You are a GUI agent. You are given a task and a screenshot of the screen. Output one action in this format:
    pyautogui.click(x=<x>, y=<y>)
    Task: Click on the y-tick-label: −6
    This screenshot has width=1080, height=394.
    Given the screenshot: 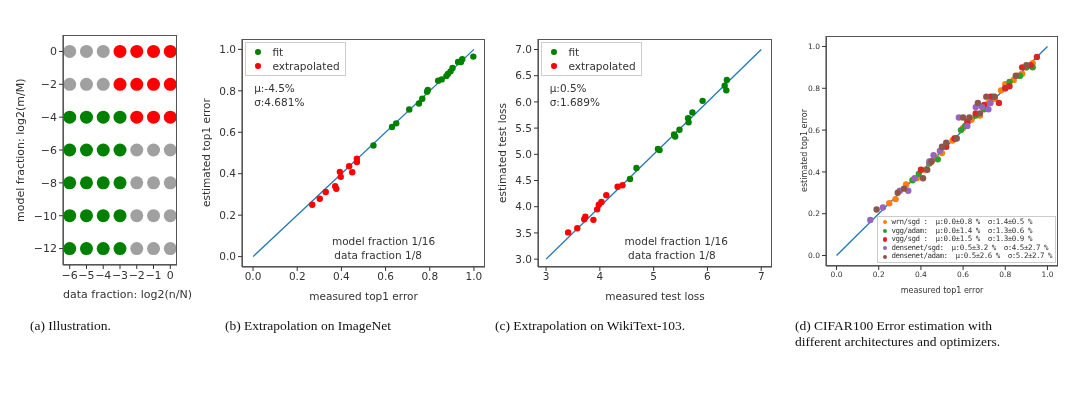 What is the action you would take?
    pyautogui.click(x=48, y=150)
    